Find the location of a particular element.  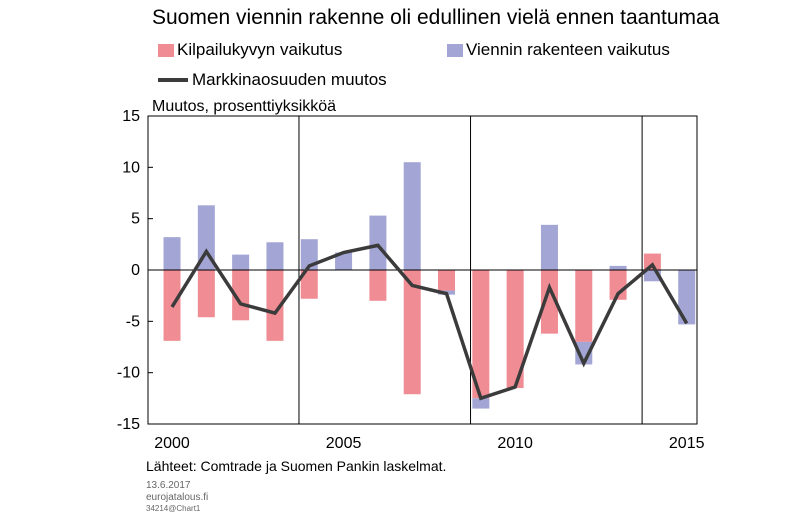

y-tick-label-2: 5 is located at coordinates (135, 219).